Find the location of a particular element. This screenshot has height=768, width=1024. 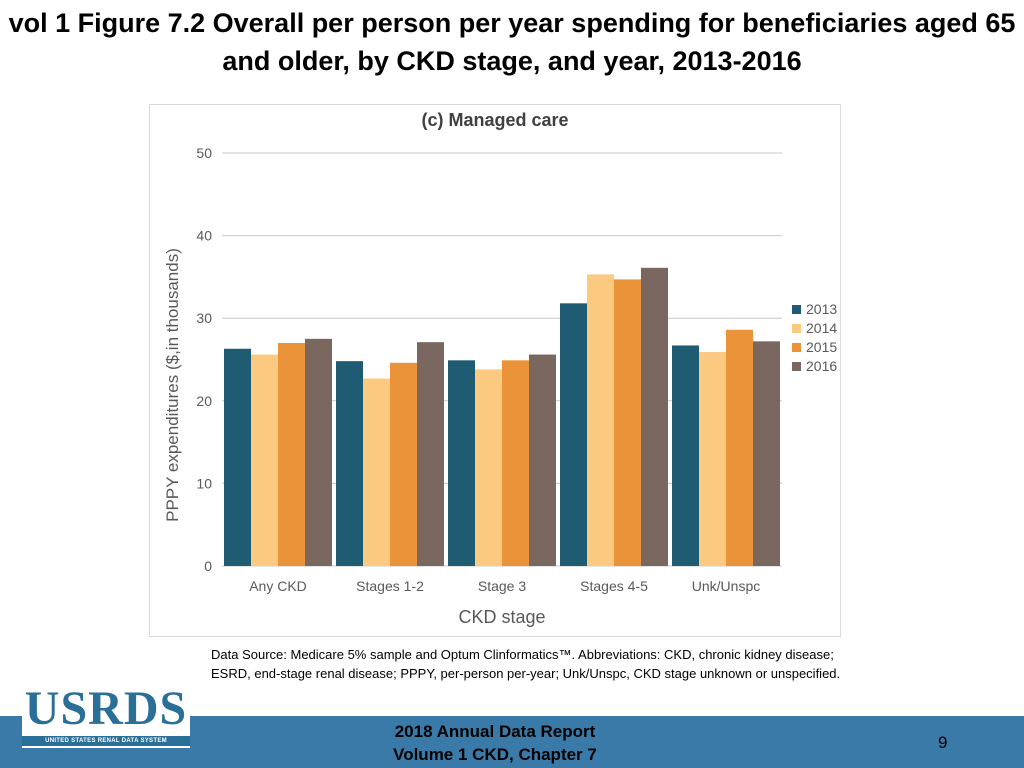

legend-swatch-2013 is located at coordinates (796, 309).